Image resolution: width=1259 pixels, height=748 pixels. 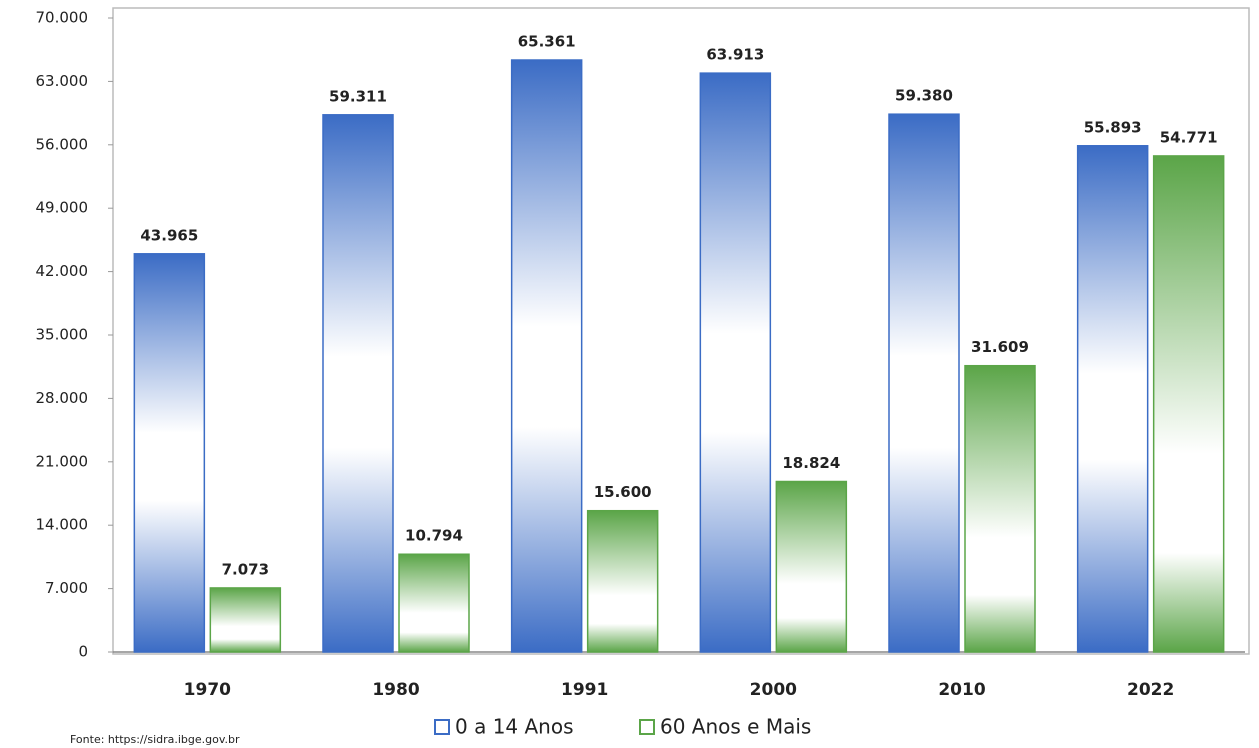 What do you see at coordinates (961, 690) in the screenshot?
I see `x-tick-label: 2010` at bounding box center [961, 690].